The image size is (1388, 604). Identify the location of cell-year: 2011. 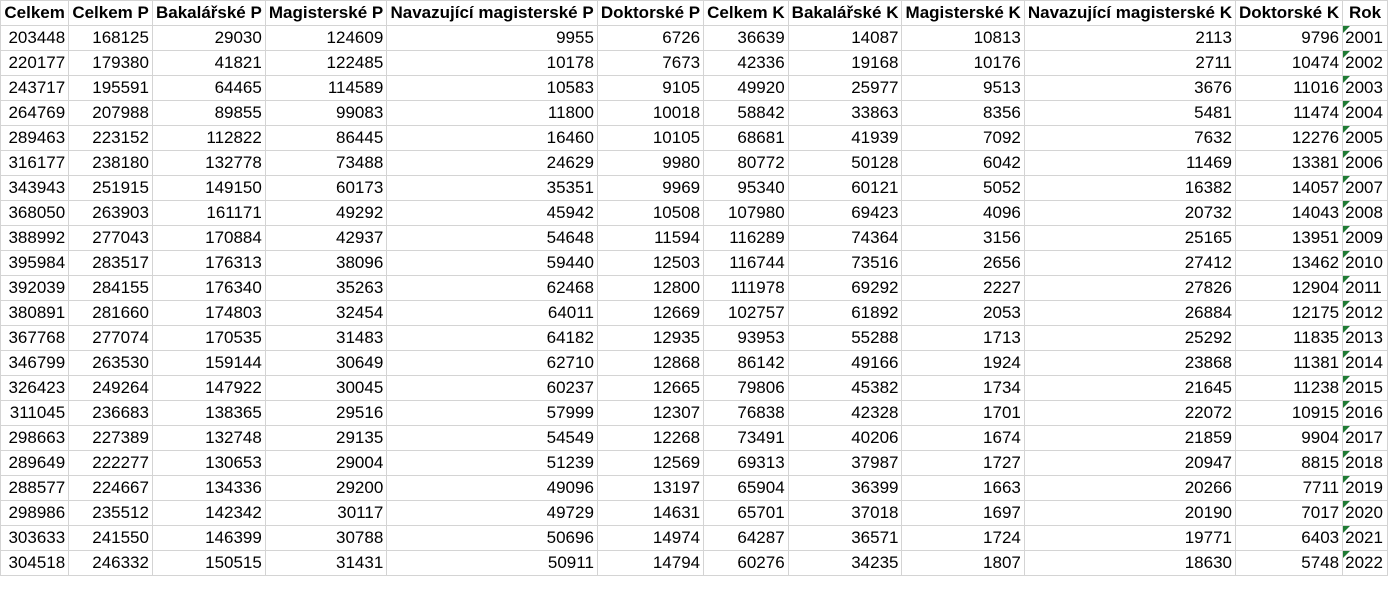
(1365, 288).